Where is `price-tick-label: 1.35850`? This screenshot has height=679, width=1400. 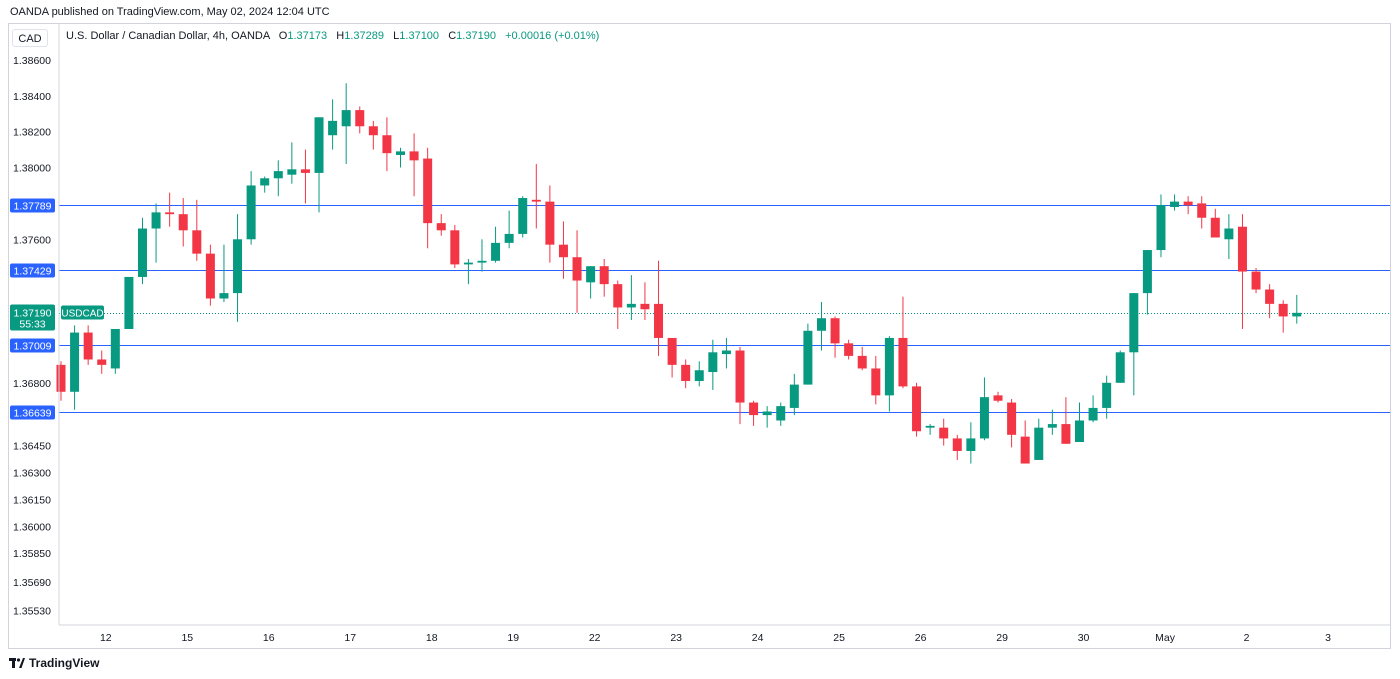 price-tick-label: 1.35850 is located at coordinates (32, 554).